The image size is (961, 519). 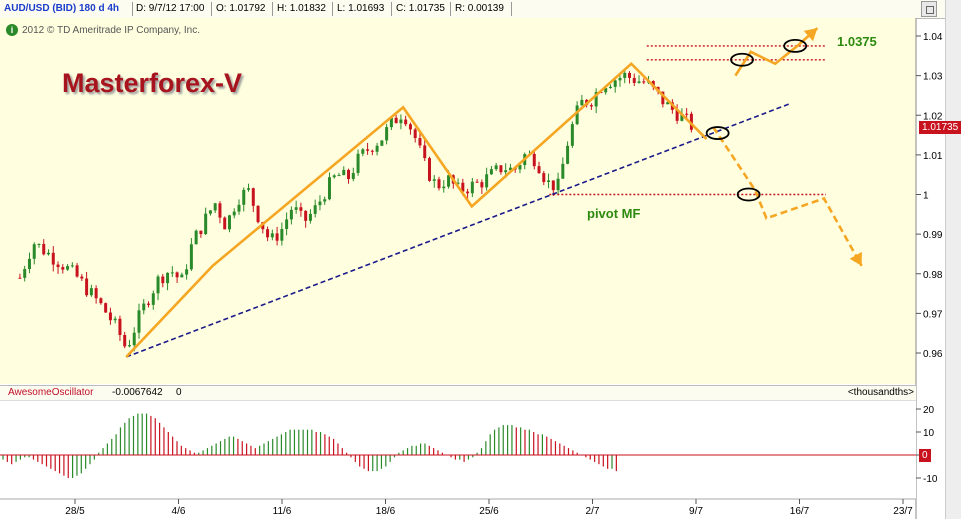 I want to click on oscillator-units: <thousandths>, so click(x=880, y=392).